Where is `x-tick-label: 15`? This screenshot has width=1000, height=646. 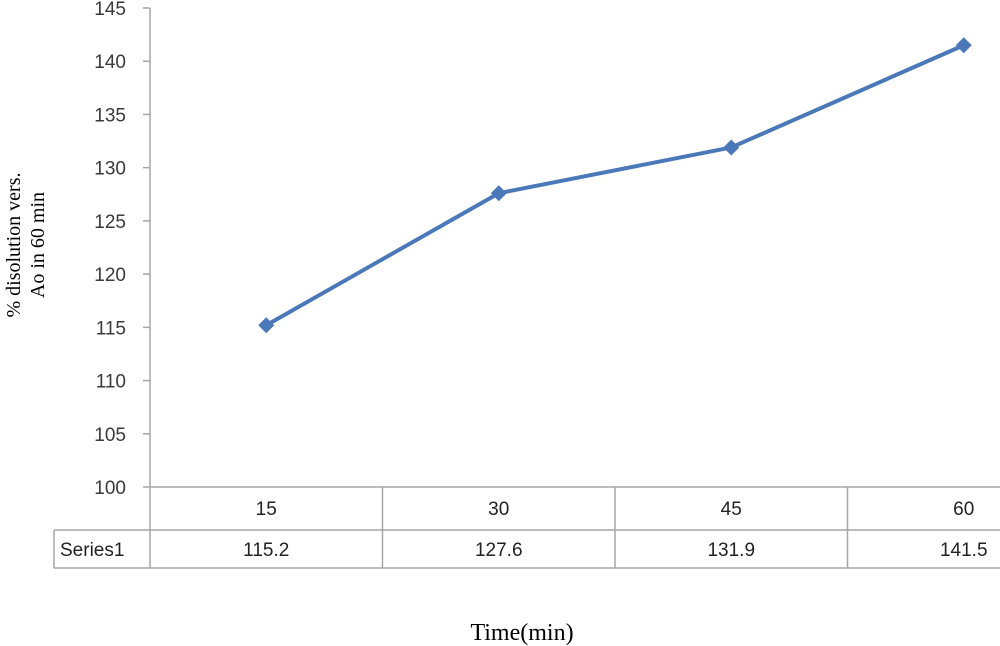 x-tick-label: 15 is located at coordinates (266, 509).